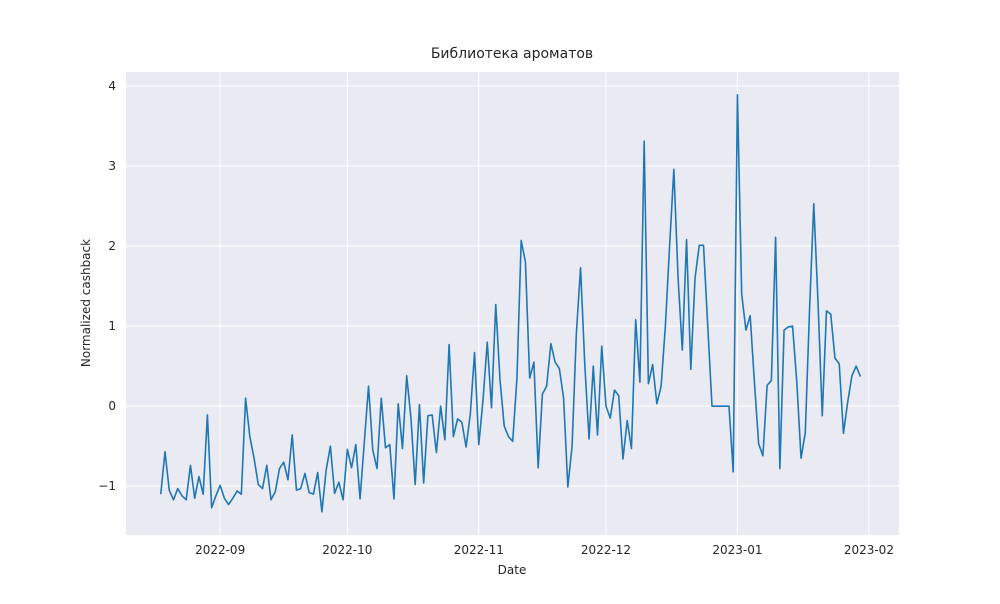 This screenshot has width=1000, height=604. Describe the element at coordinates (737, 550) in the screenshot. I see `x-tick-label: 2023-01` at that location.